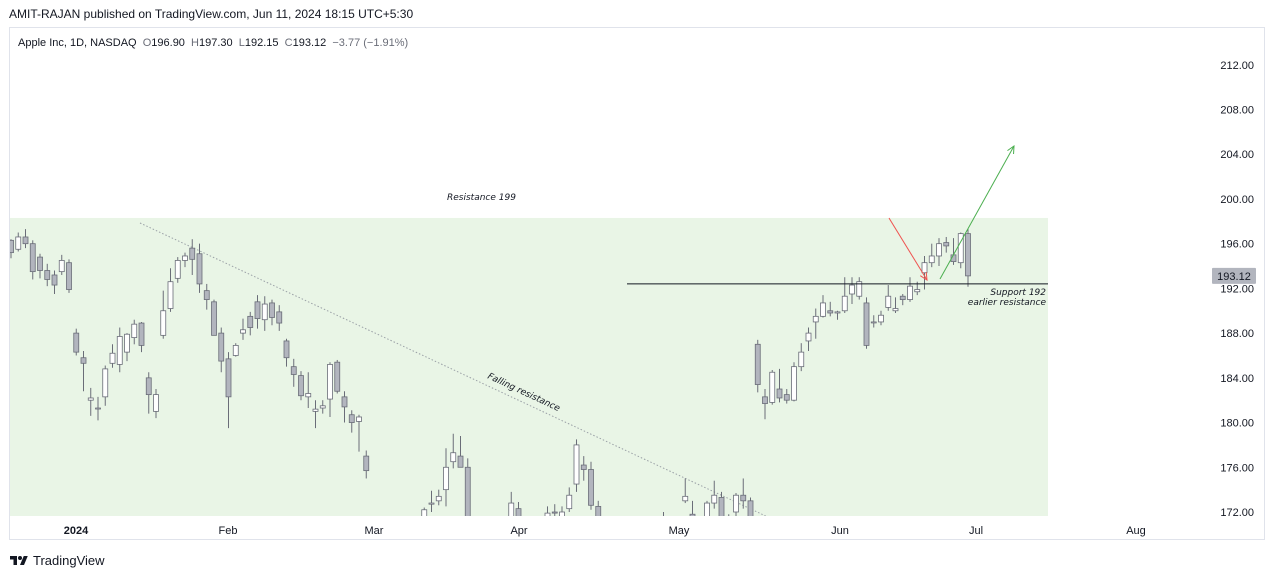 This screenshot has height=579, width=1275. What do you see at coordinates (1237, 200) in the screenshot?
I see `y-tick-label: 200.00` at bounding box center [1237, 200].